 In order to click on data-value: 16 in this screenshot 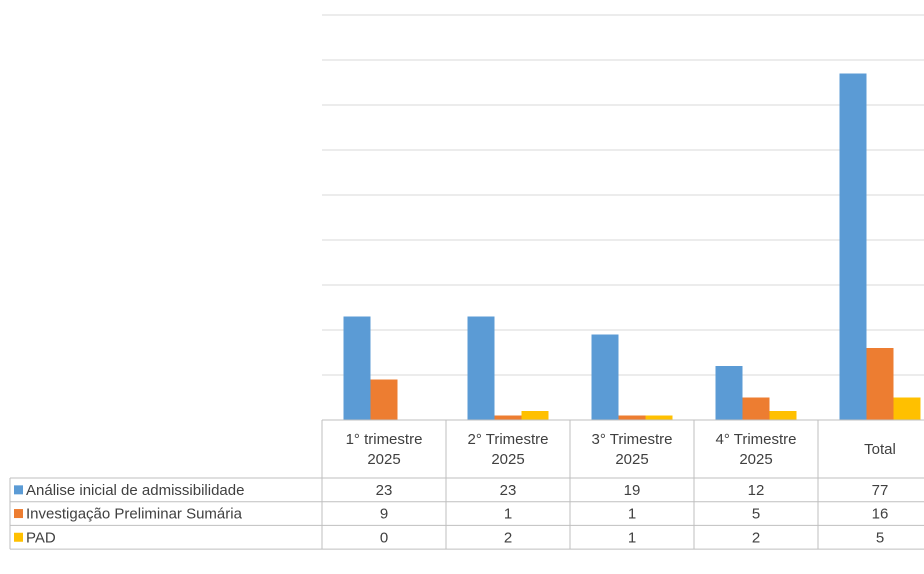, I will do `click(880, 514)`.